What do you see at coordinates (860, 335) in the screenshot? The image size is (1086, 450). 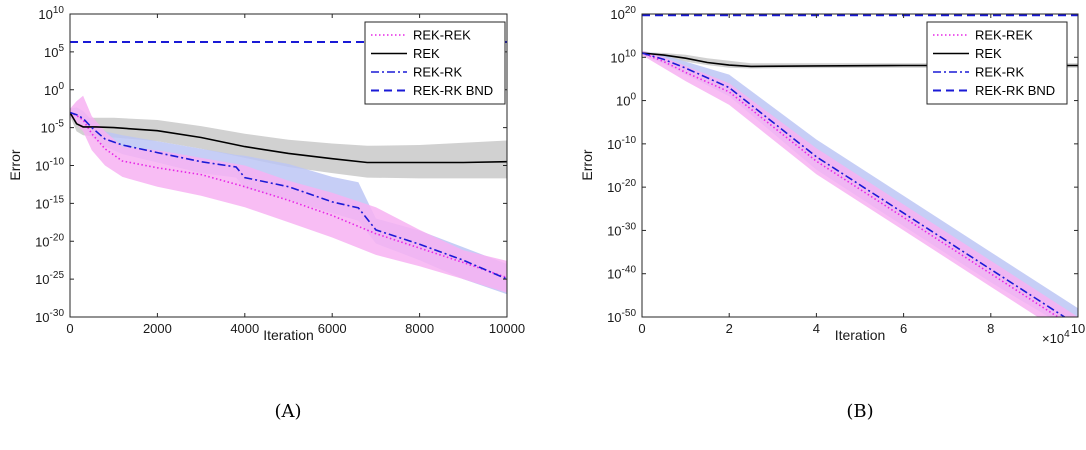 I see `x-axis-label-b: Iteration` at bounding box center [860, 335].